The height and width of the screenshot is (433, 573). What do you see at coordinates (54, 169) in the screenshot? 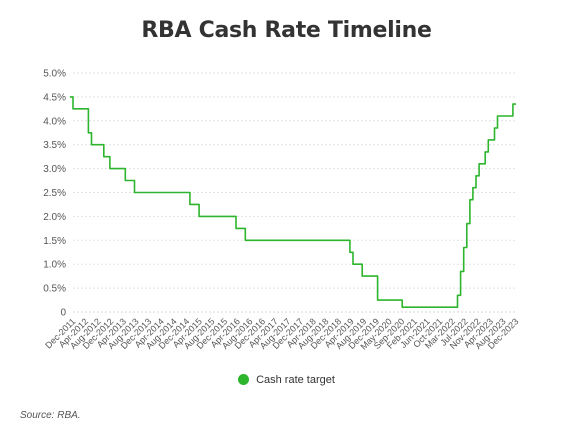
I see `y-tick-label: 3.0%` at bounding box center [54, 169].